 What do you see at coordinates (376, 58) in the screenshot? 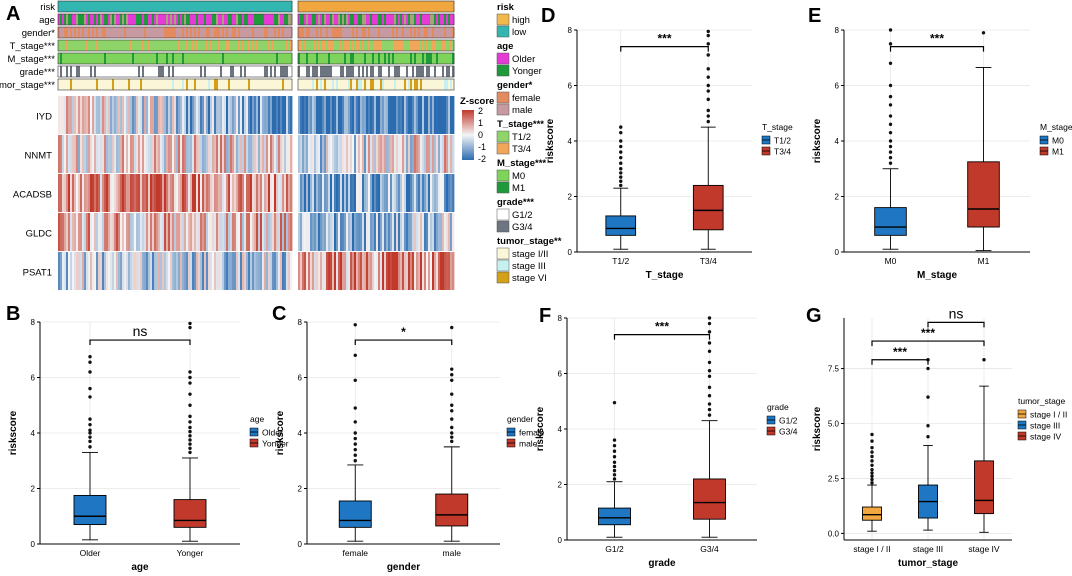
I see `annotation-border` at bounding box center [376, 58].